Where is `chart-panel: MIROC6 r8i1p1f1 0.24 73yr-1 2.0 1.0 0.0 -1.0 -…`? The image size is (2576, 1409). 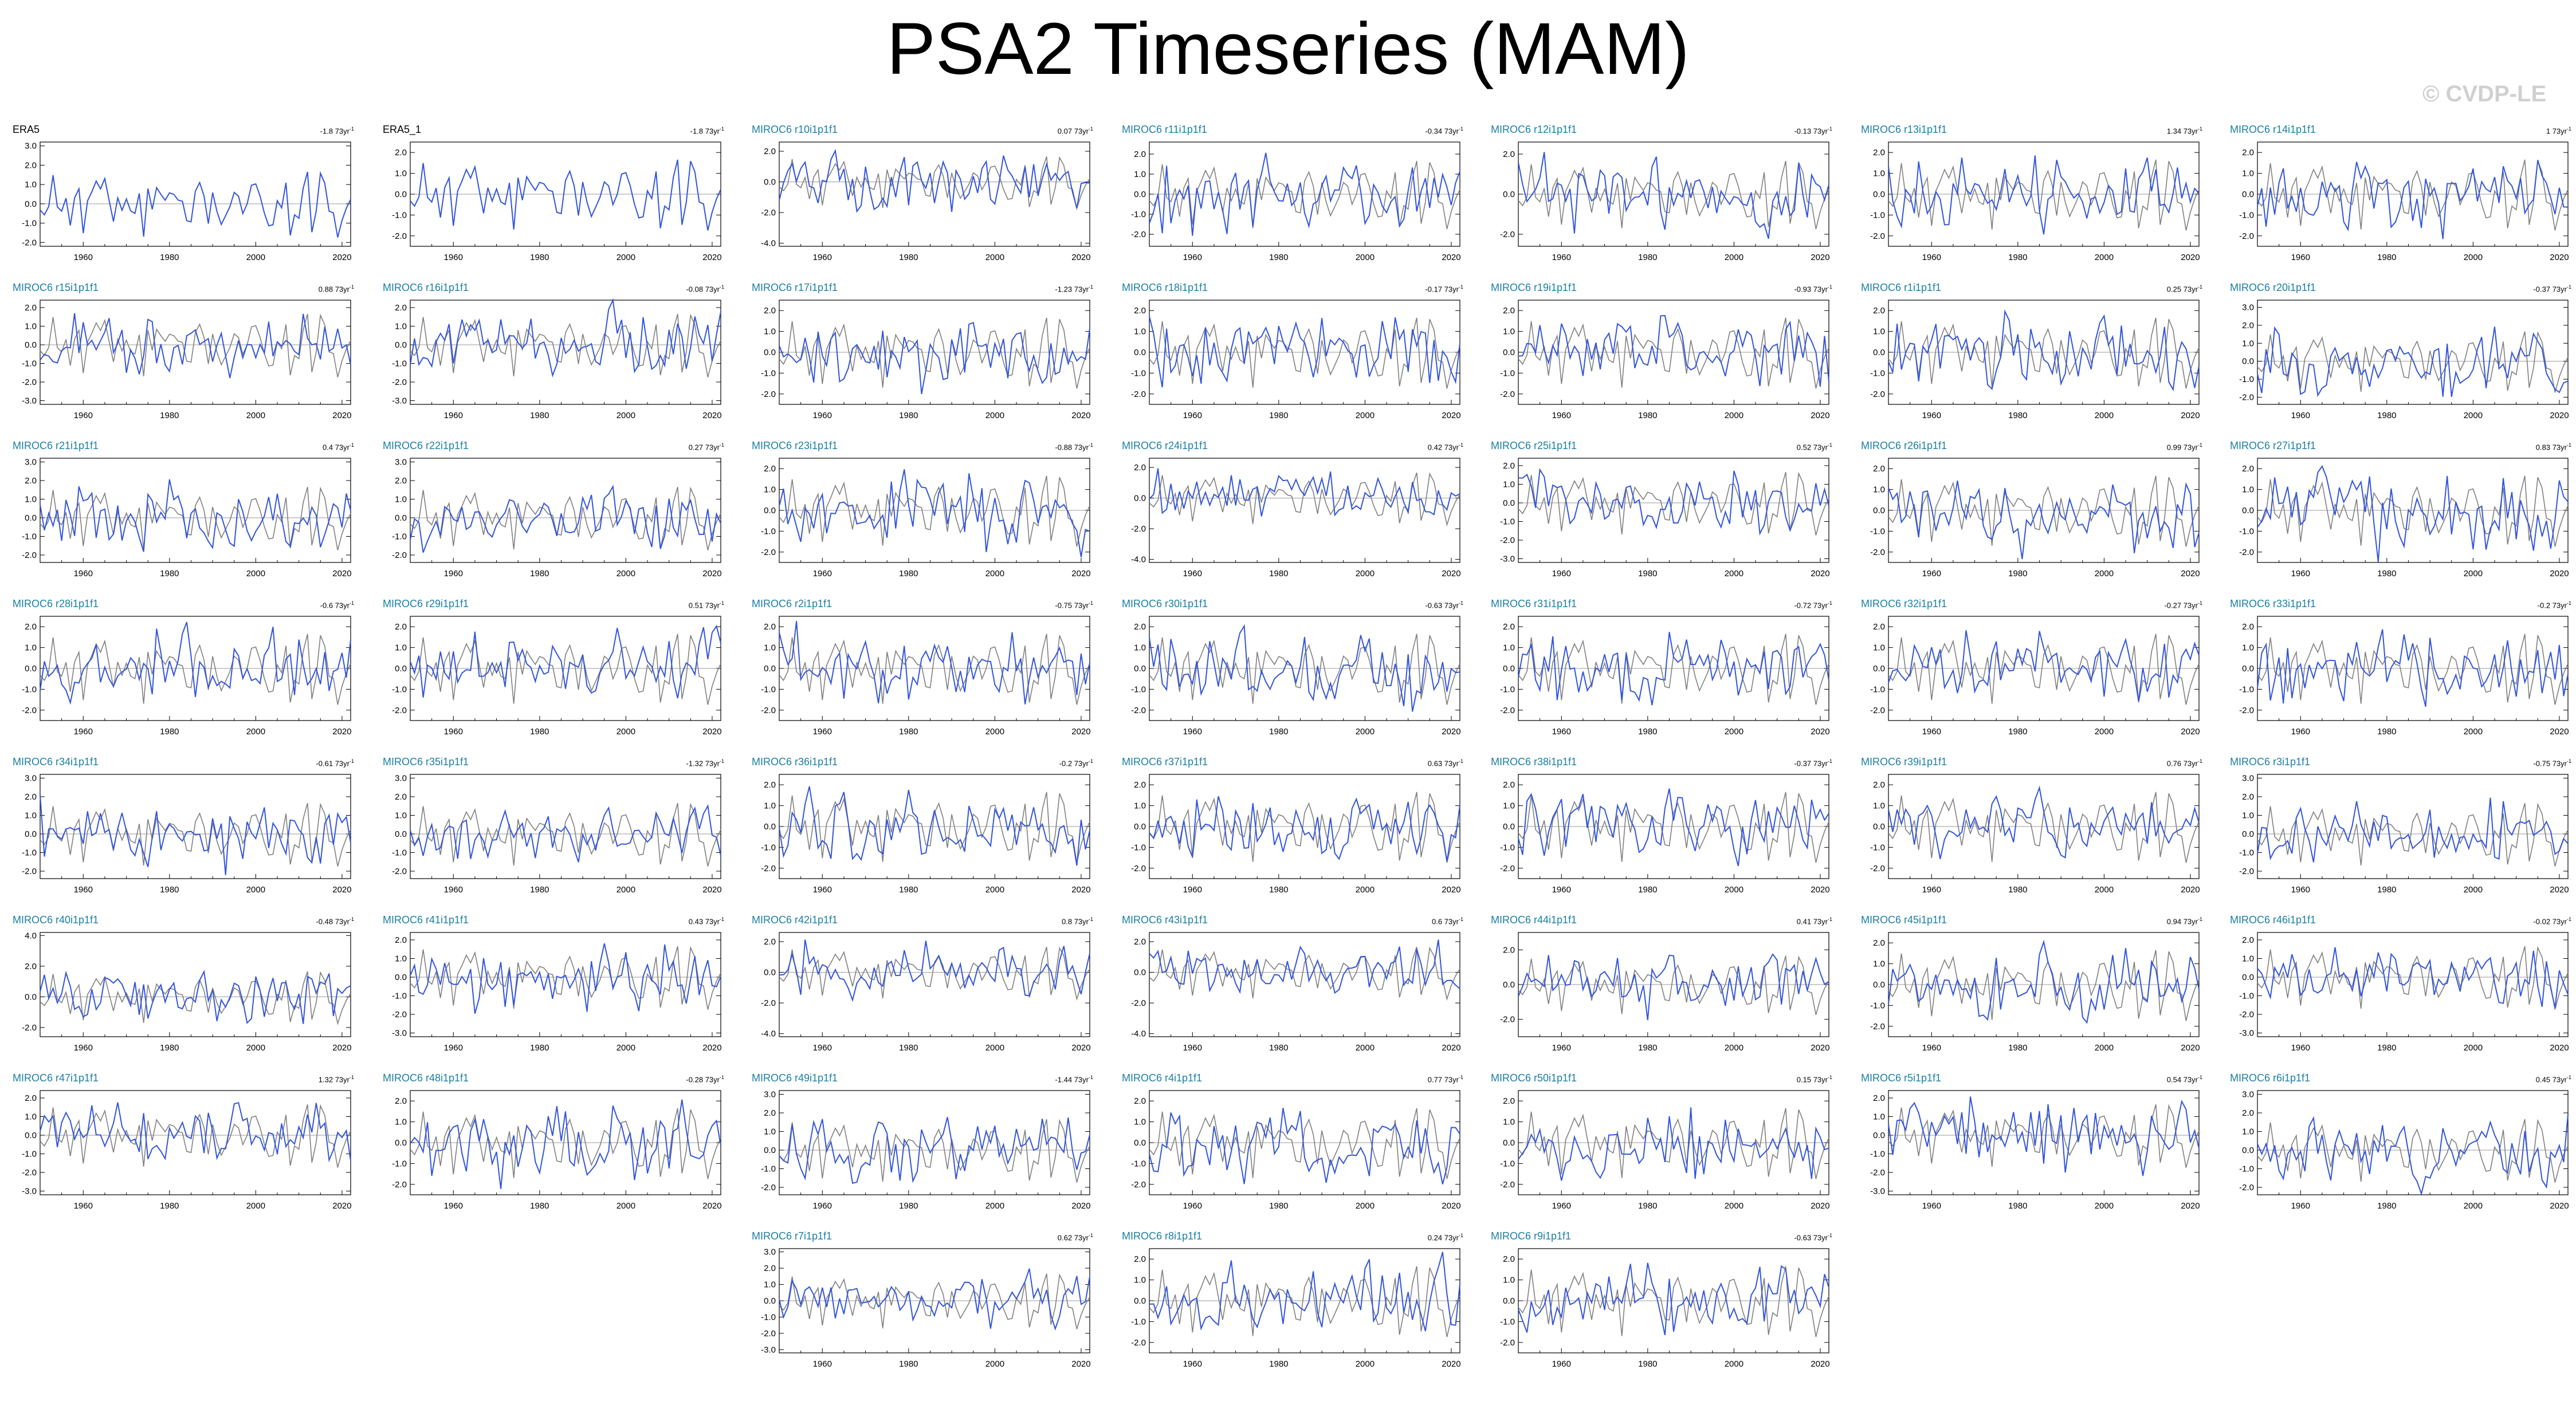
chart-panel: MIROC6 r8i1p1f1 0.24 73yr-1 2.0 1.0 0.0 -1.0 -… is located at coordinates (1293, 1304).